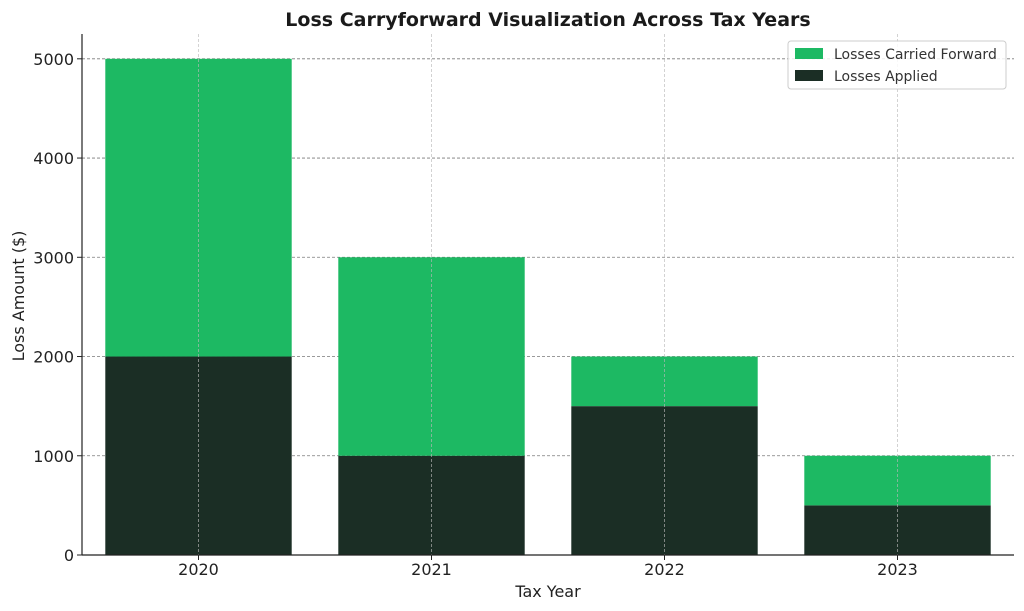 This screenshot has height=611, width=1024. What do you see at coordinates (809, 75) in the screenshot?
I see `legend-swatch-losses-applied` at bounding box center [809, 75].